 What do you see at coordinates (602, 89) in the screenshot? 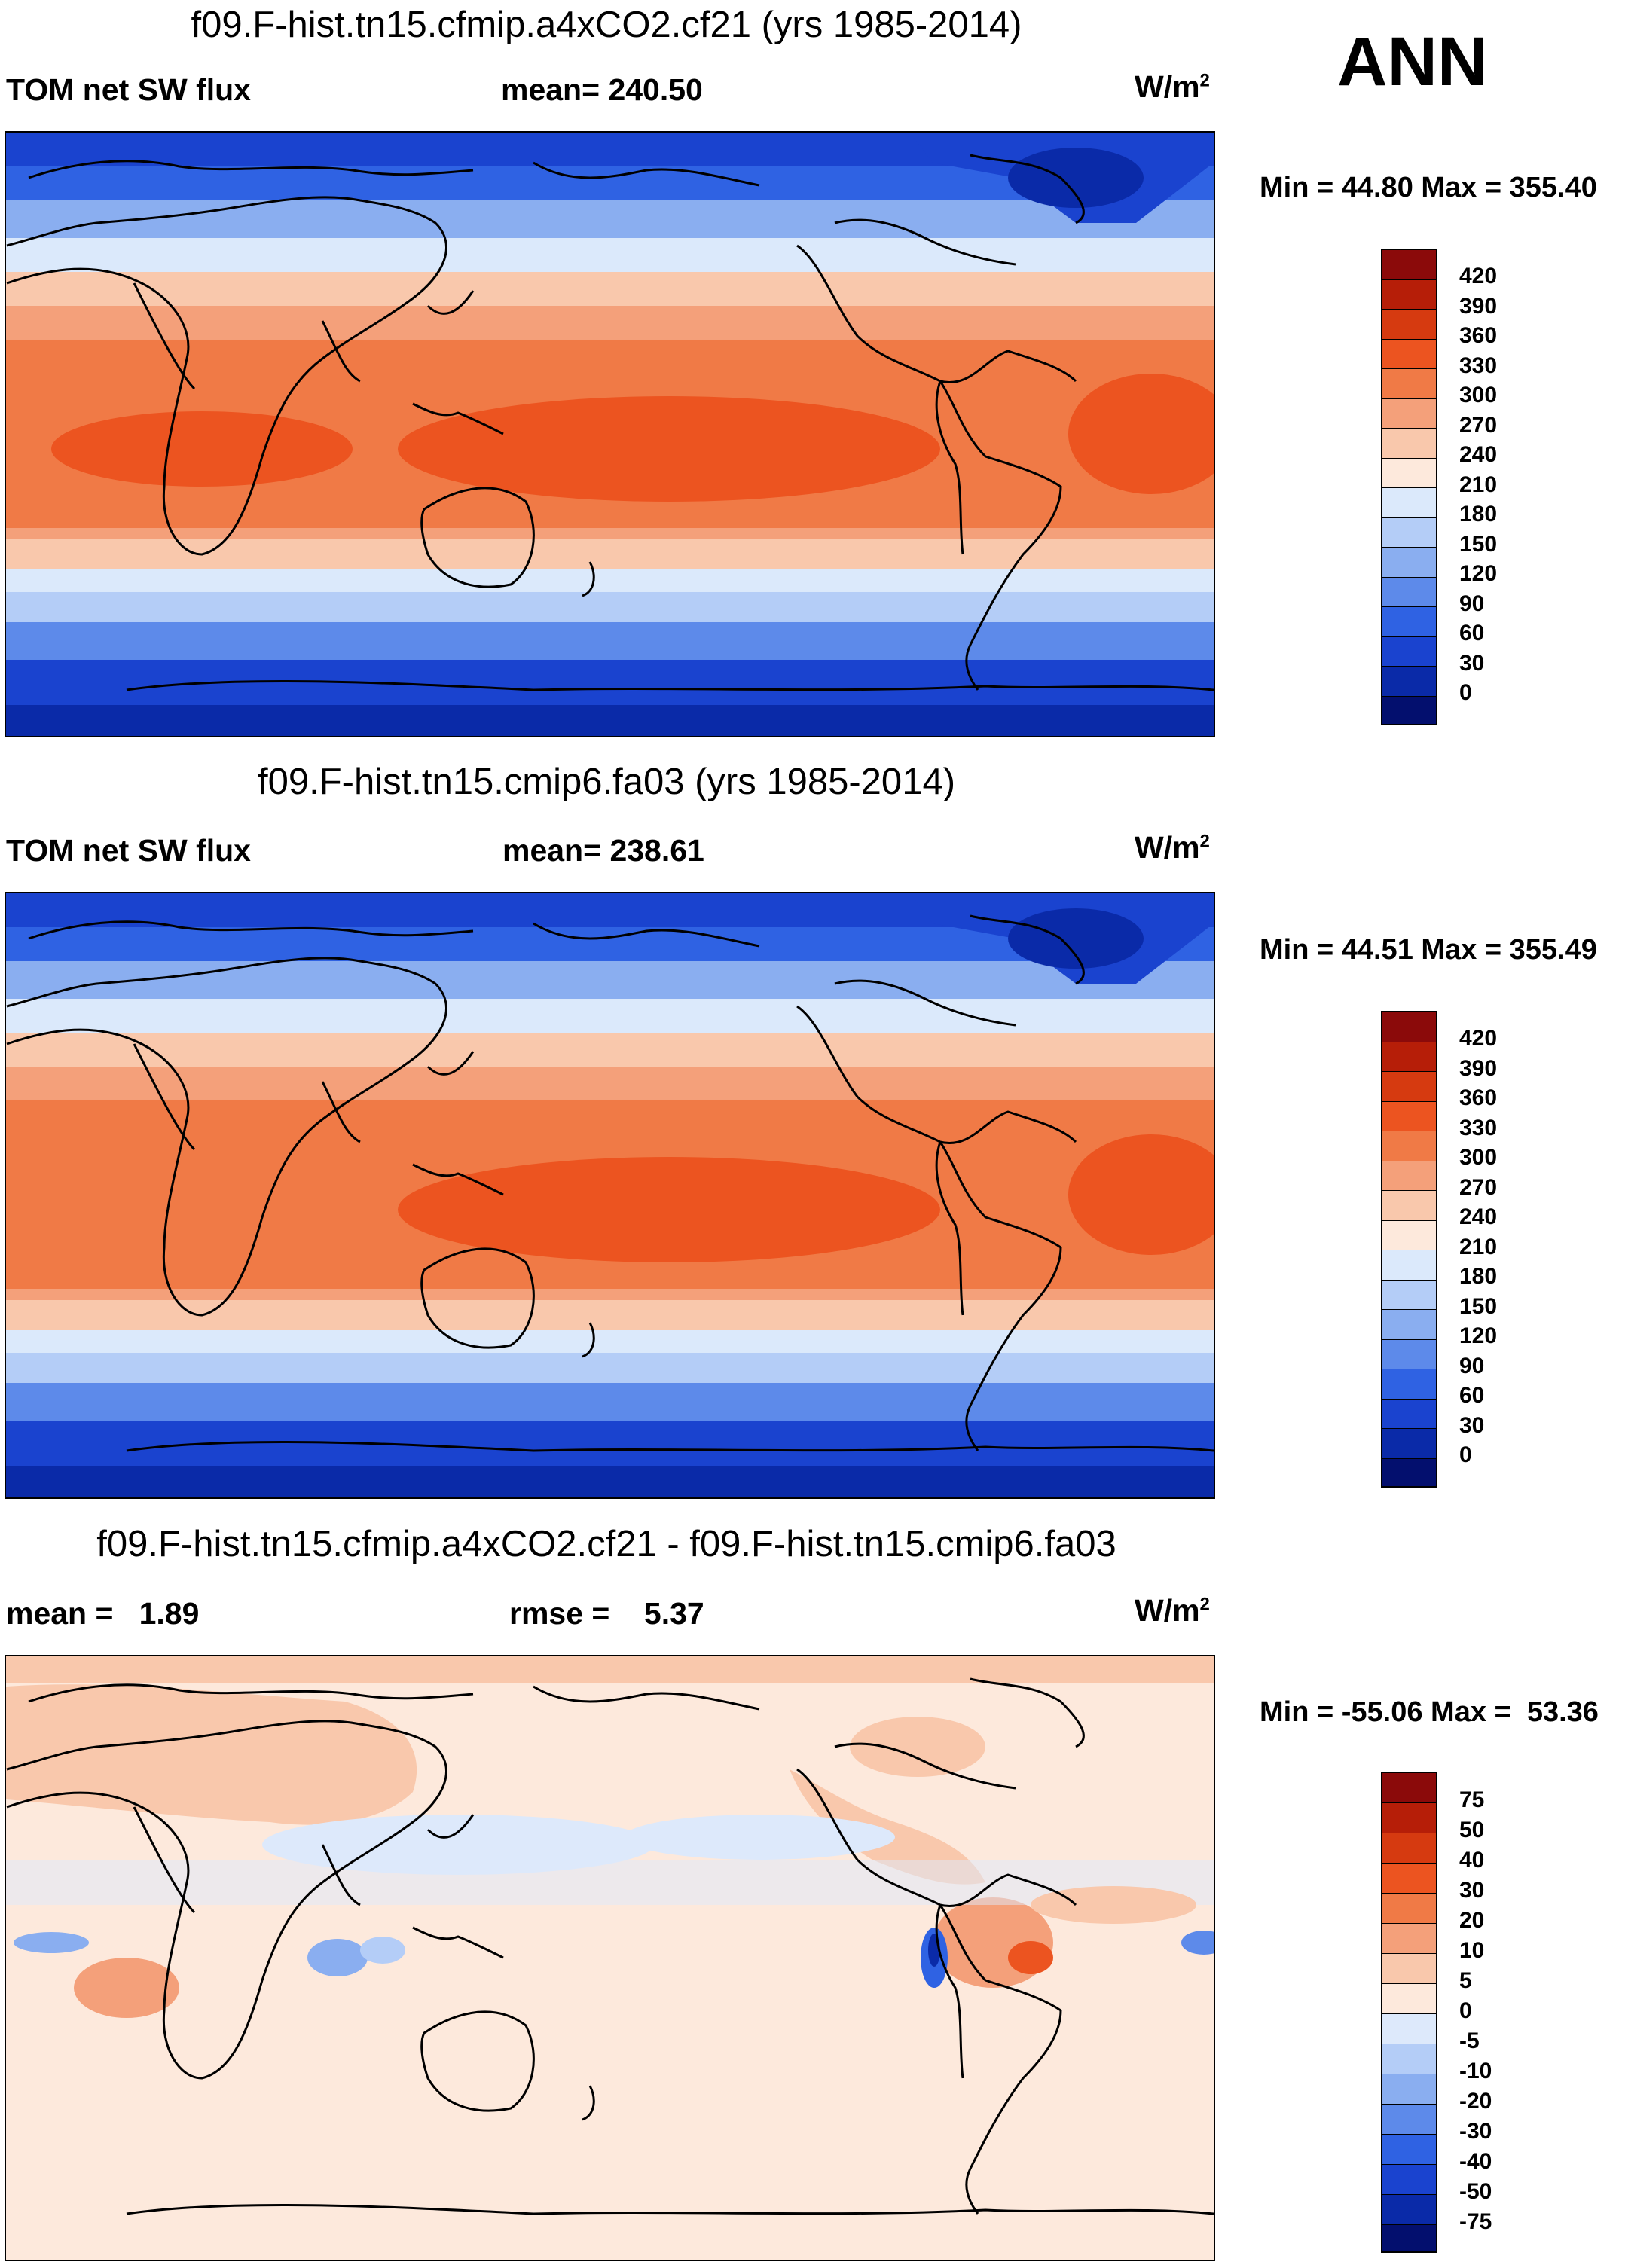
I see `panel-1-mean-label: mean= 240.50` at bounding box center [602, 89].